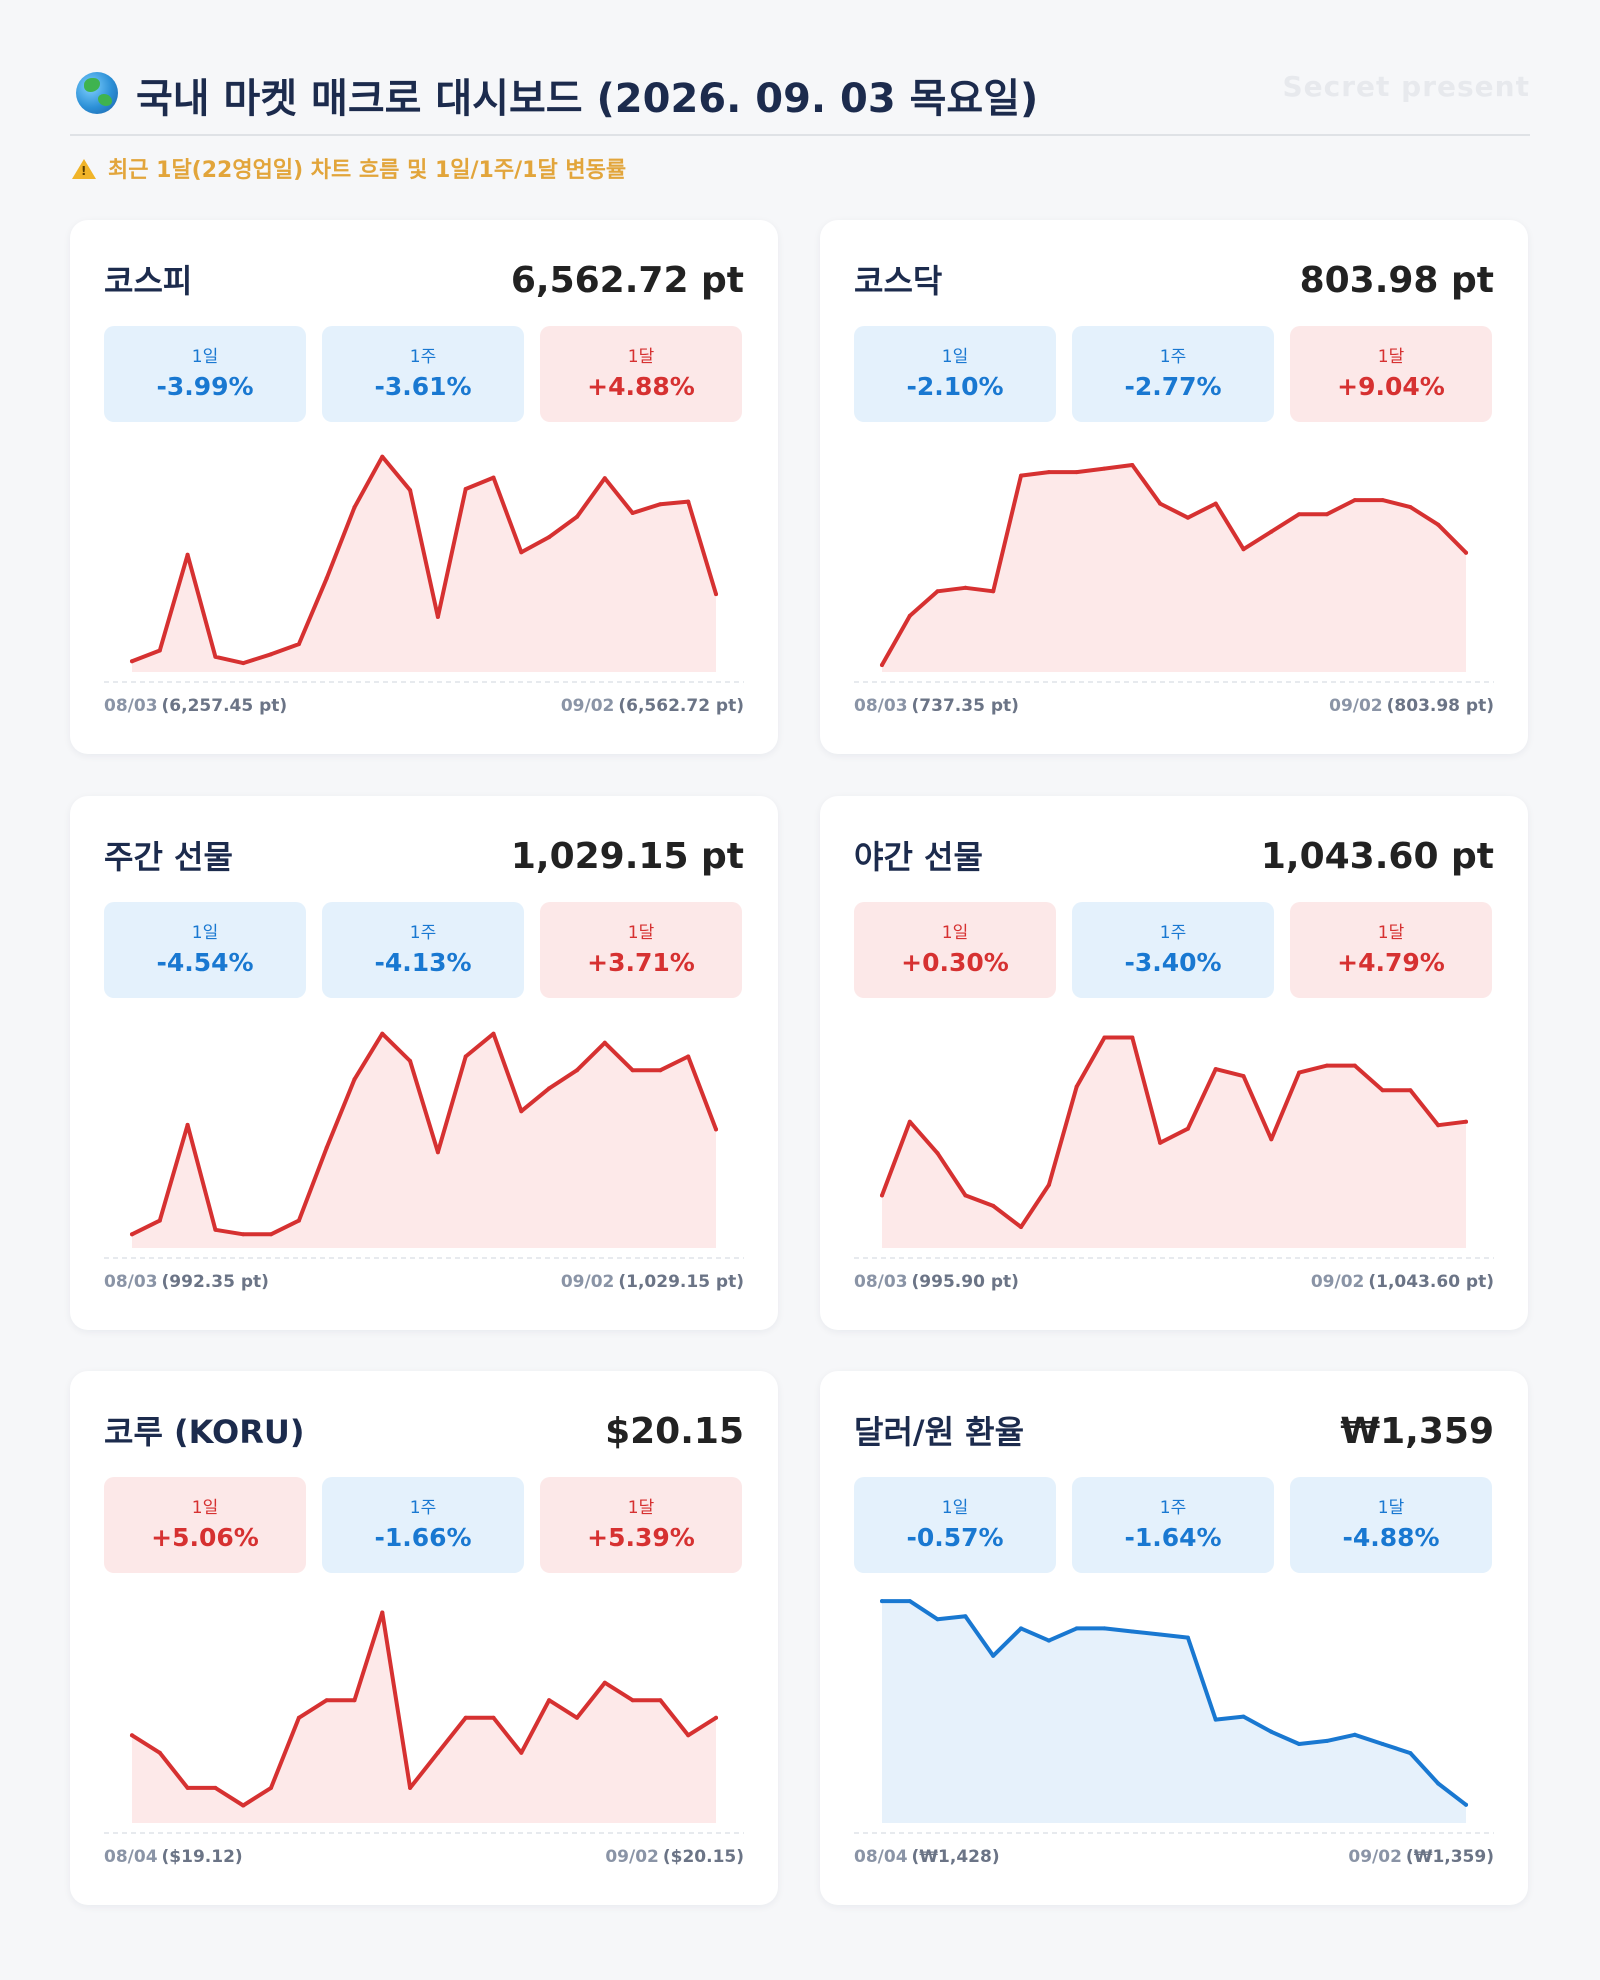 Image resolution: width=1600 pixels, height=1980 pixels. Describe the element at coordinates (423, 1537) in the screenshot. I see `chip-value: -1.66%` at that location.